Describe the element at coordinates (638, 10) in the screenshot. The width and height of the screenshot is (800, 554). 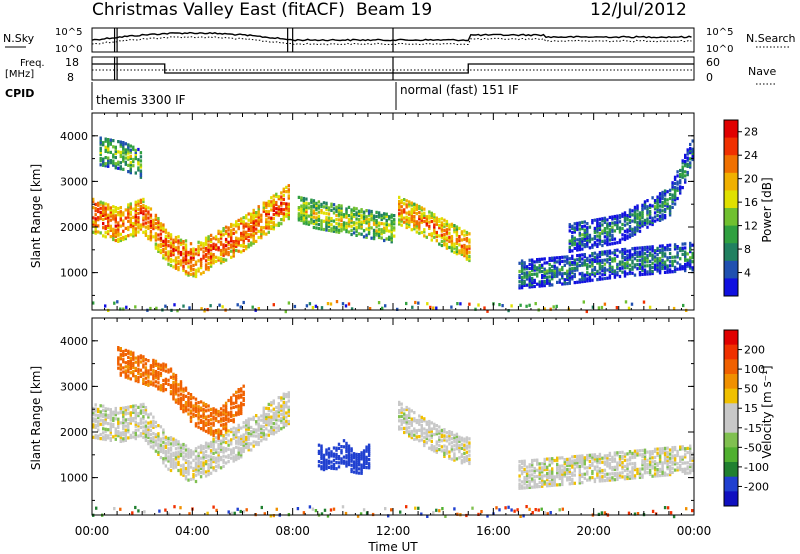
I see `date-label: 12/Jul/2012` at that location.